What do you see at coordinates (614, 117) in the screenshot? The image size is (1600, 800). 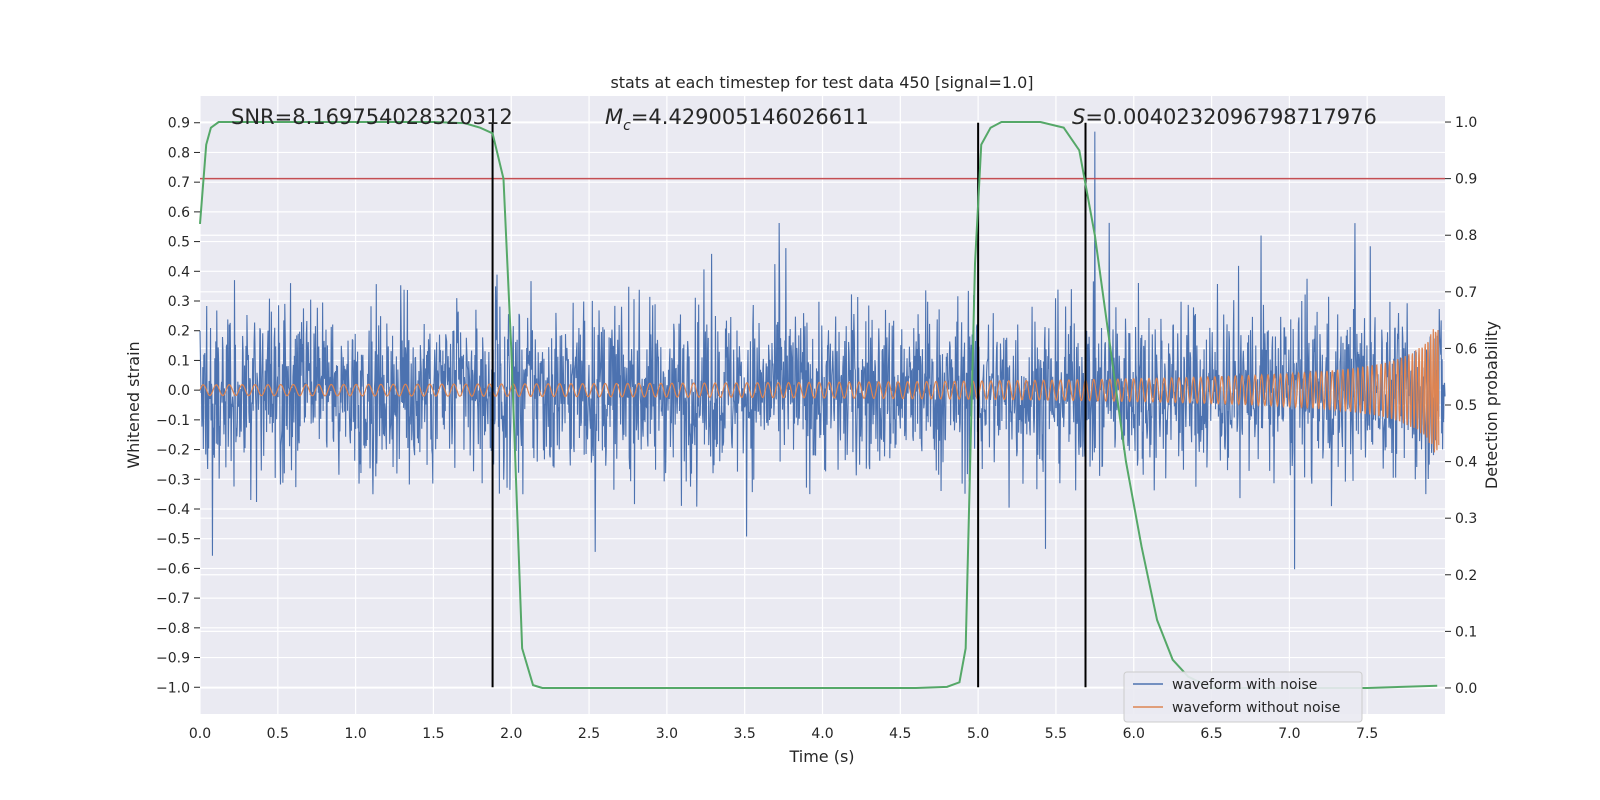 I see `mc-symbol: M` at bounding box center [614, 117].